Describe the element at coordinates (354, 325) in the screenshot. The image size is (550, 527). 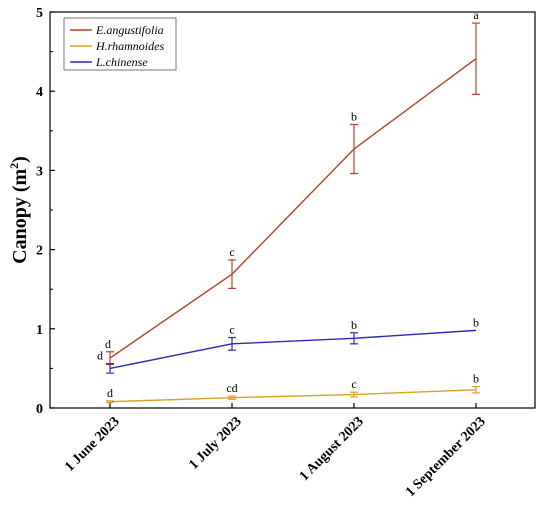
I see `sig-label-2-2: b` at that location.